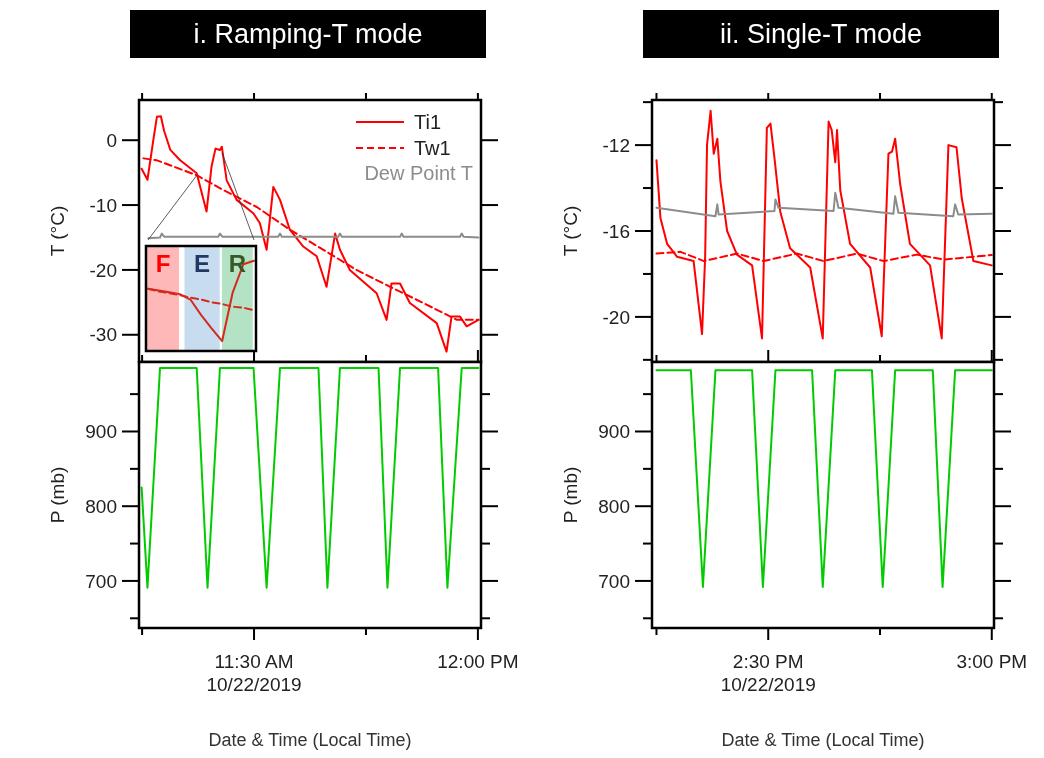 Image resolution: width=1044 pixels, height=758 pixels. Describe the element at coordinates (308, 34) in the screenshot. I see `chart-title: i. Ramping-T mode` at that location.